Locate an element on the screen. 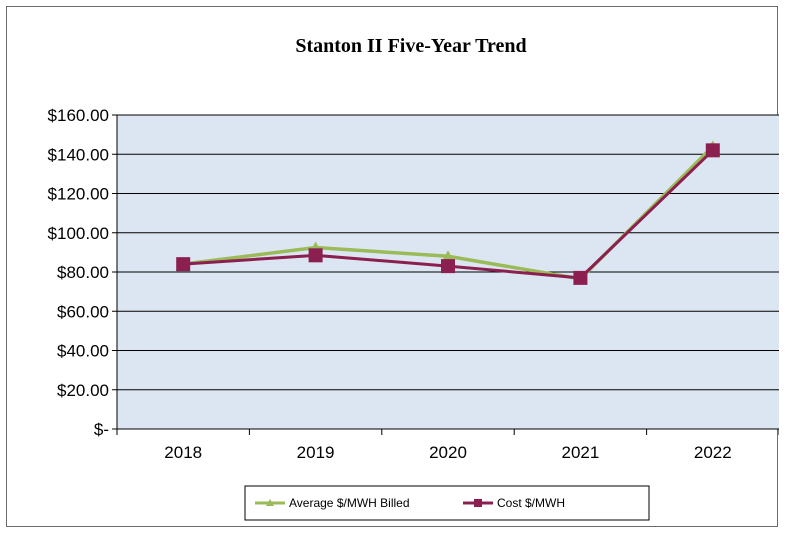 This screenshot has height=533, width=786. legend-box is located at coordinates (447, 503).